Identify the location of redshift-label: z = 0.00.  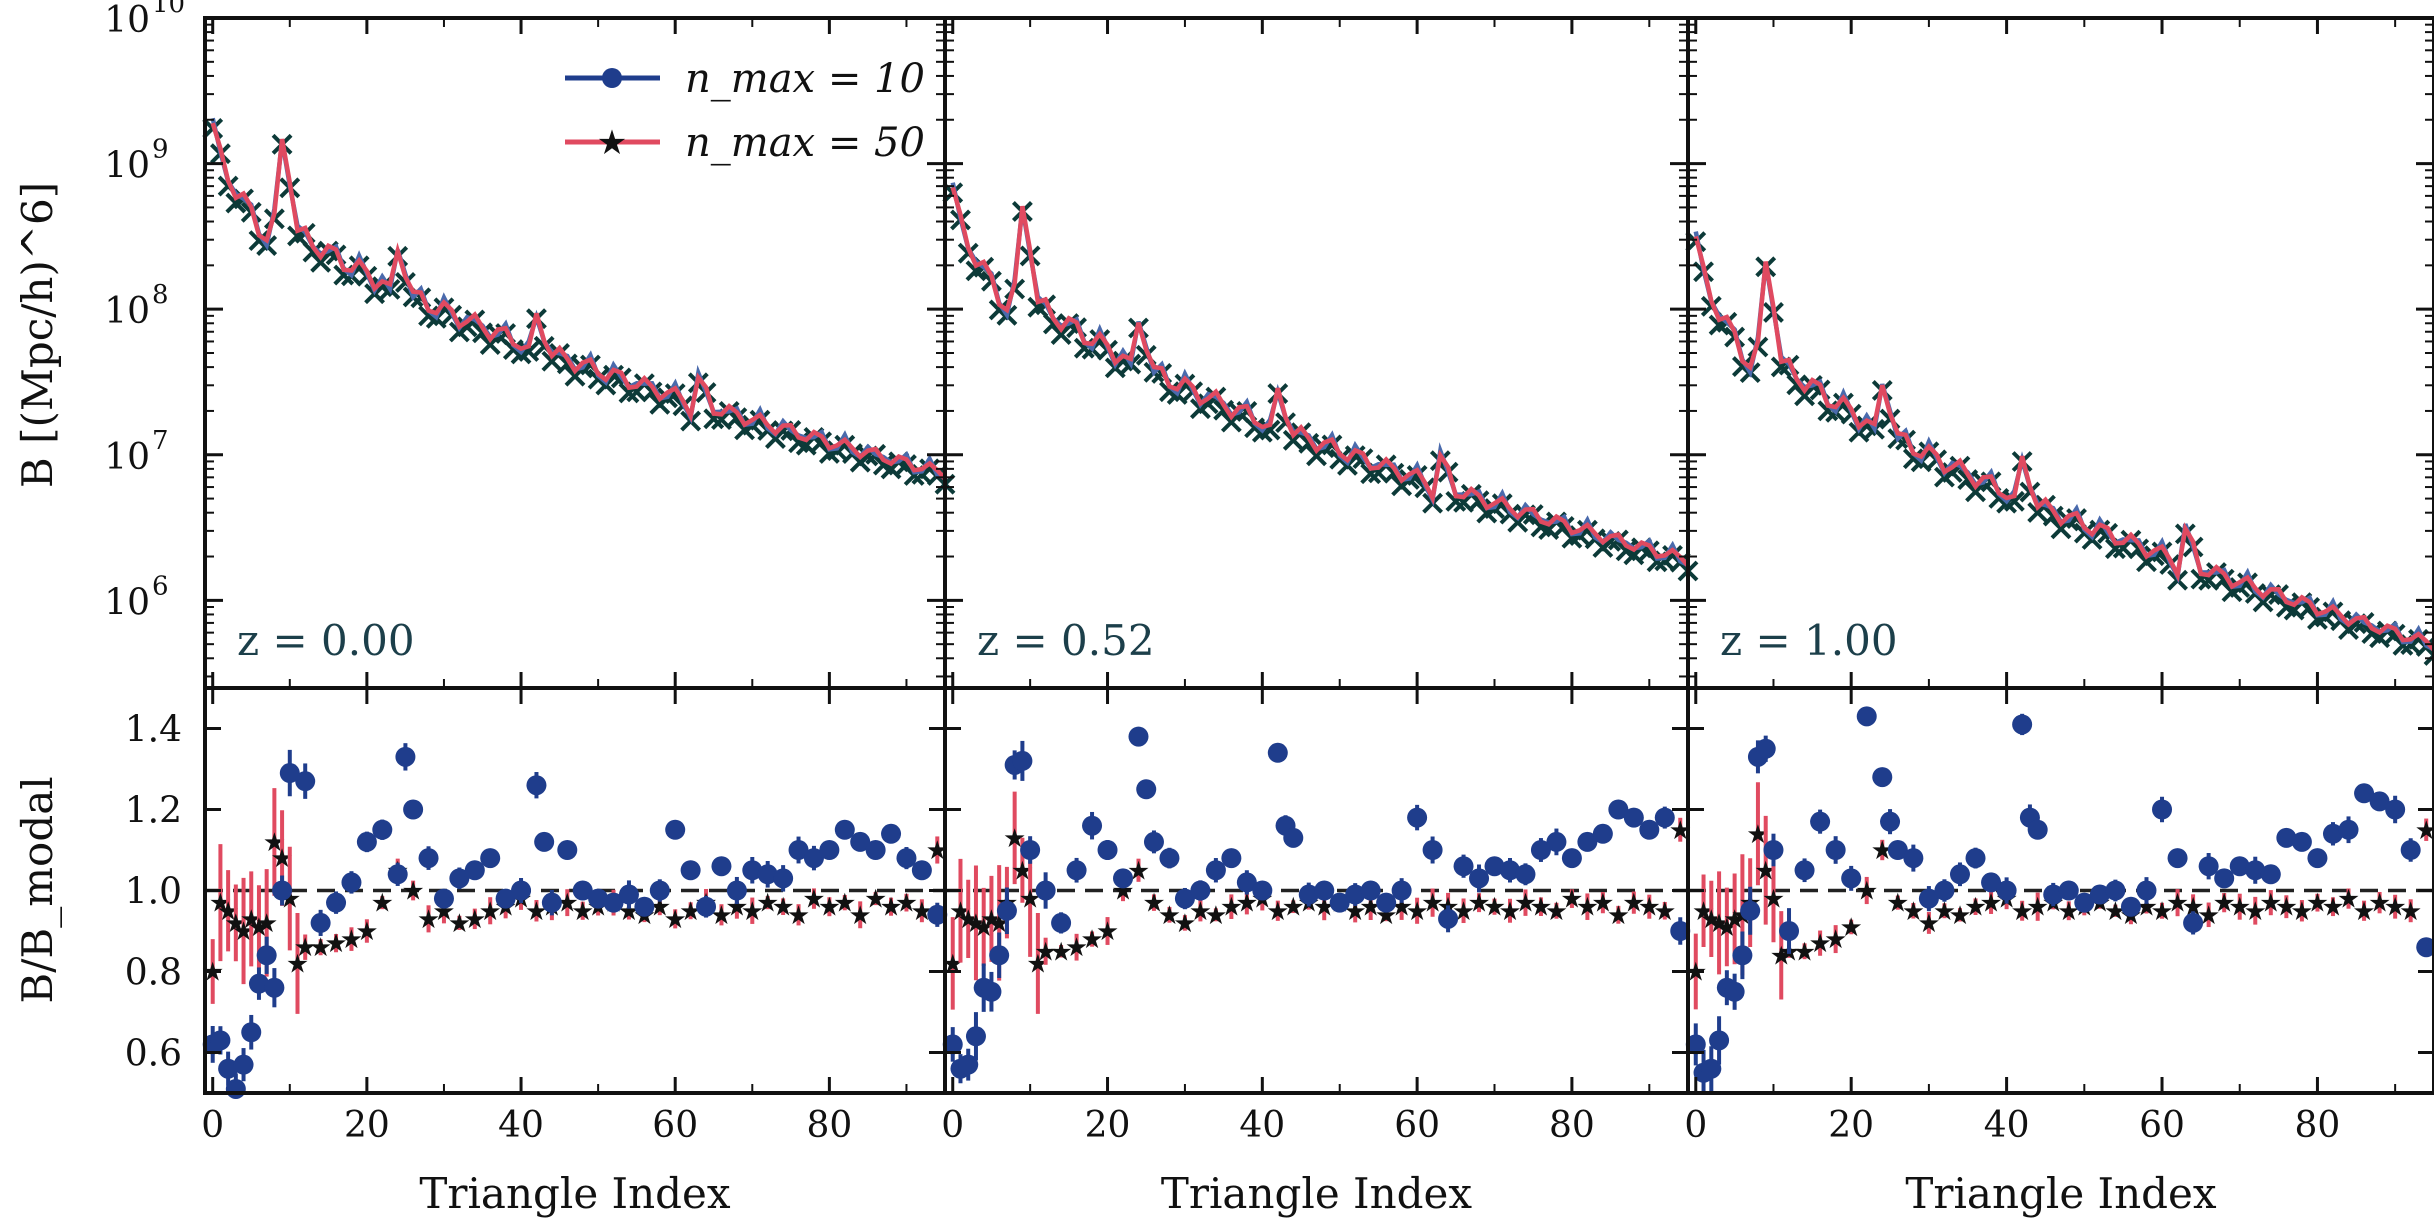
(326, 640).